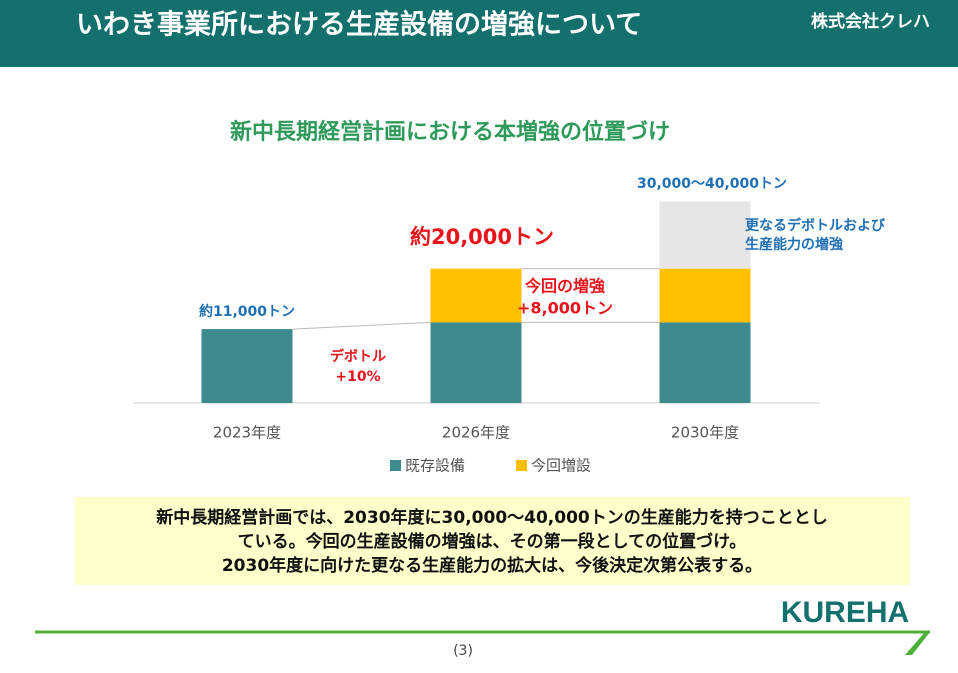  I want to click on legend-label: 今回増設, so click(561, 466).